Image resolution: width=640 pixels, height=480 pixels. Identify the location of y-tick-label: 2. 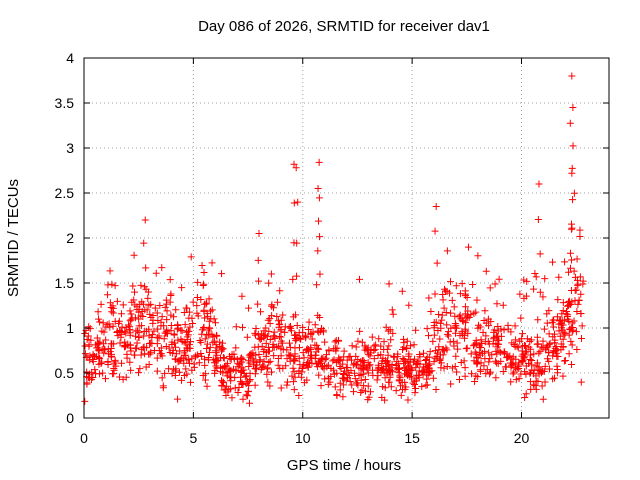
(70, 238).